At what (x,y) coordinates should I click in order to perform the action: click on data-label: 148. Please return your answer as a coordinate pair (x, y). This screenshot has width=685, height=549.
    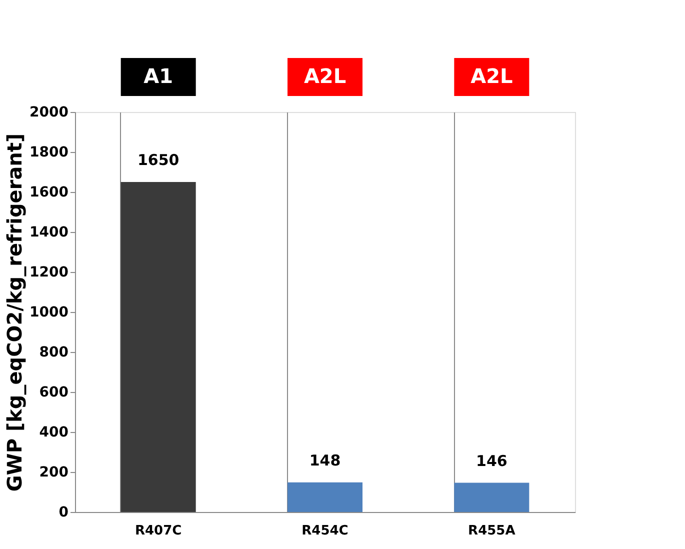
    Looking at the image, I should click on (325, 460).